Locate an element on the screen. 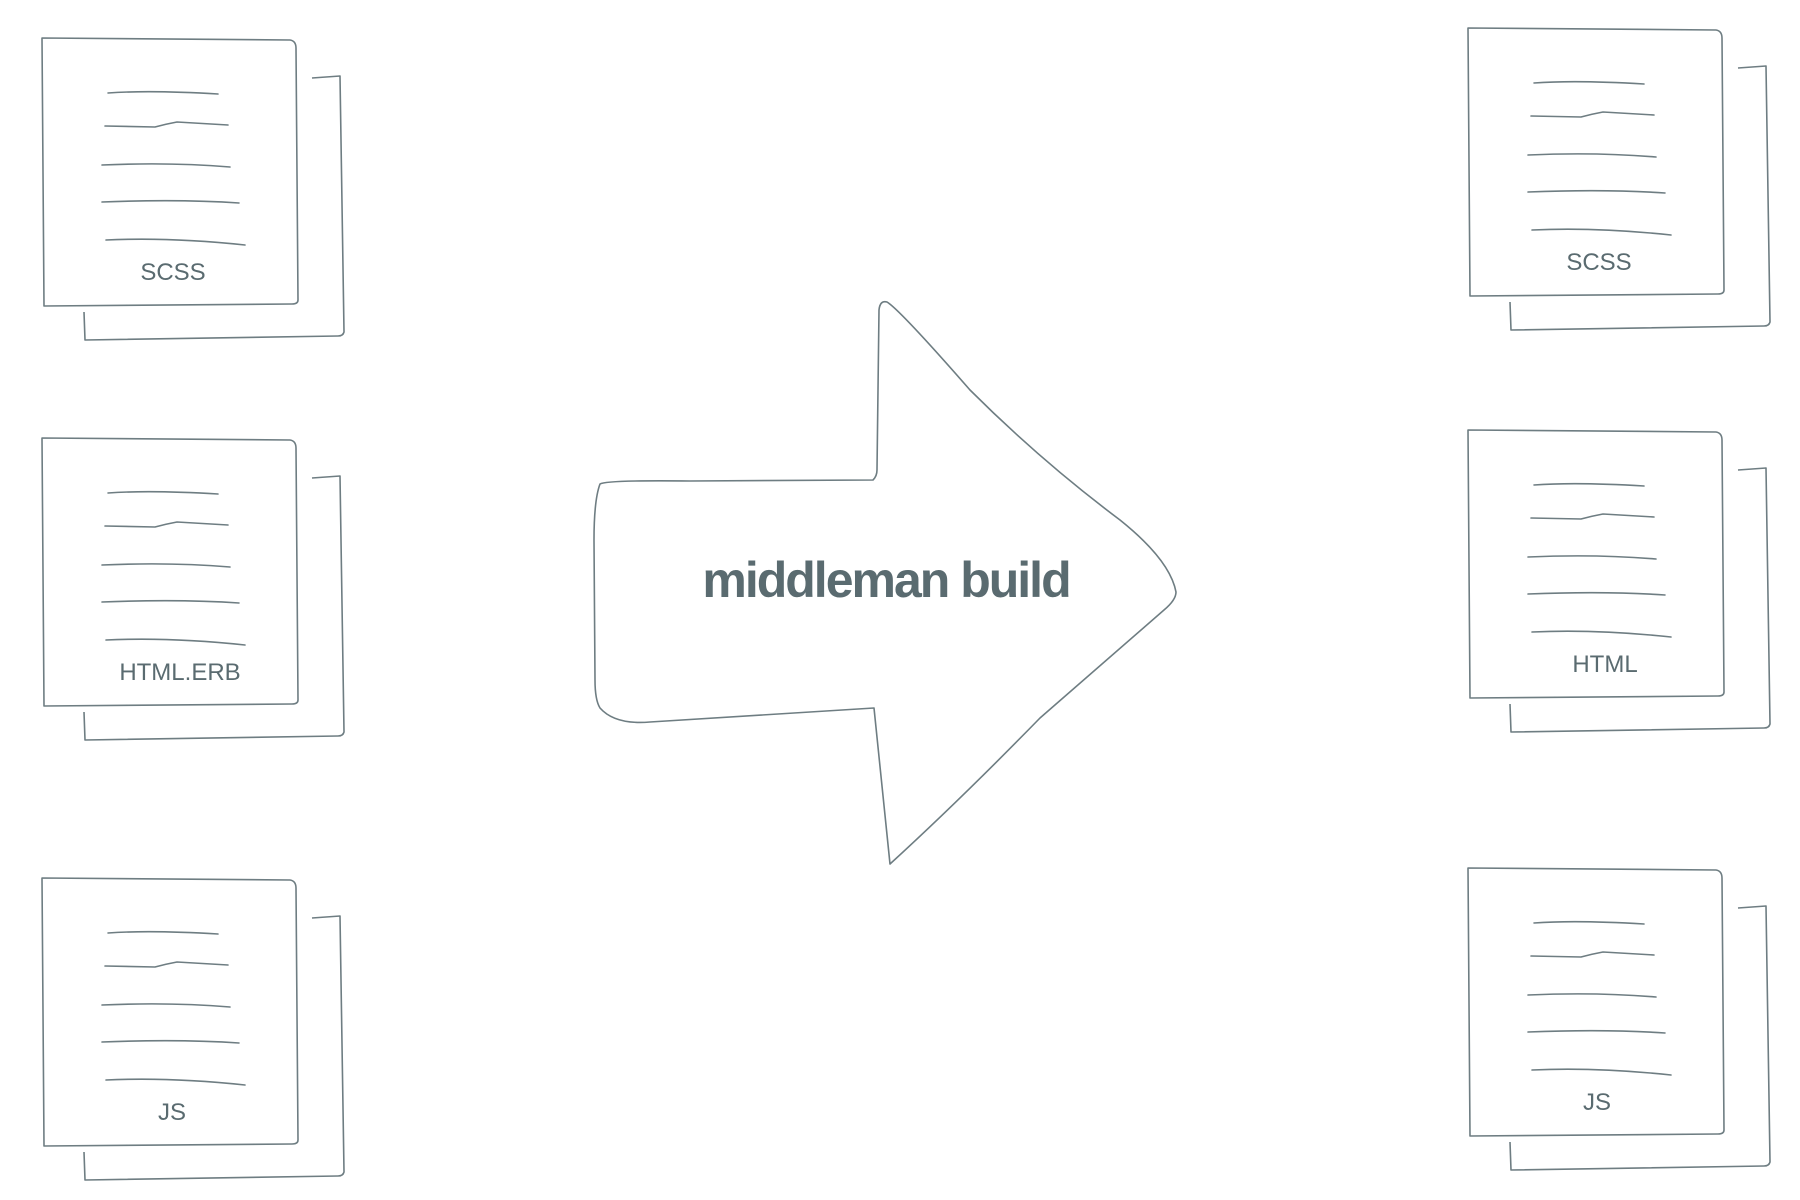 The height and width of the screenshot is (1200, 1800). source-file-scss: SCSS is located at coordinates (193, 189).